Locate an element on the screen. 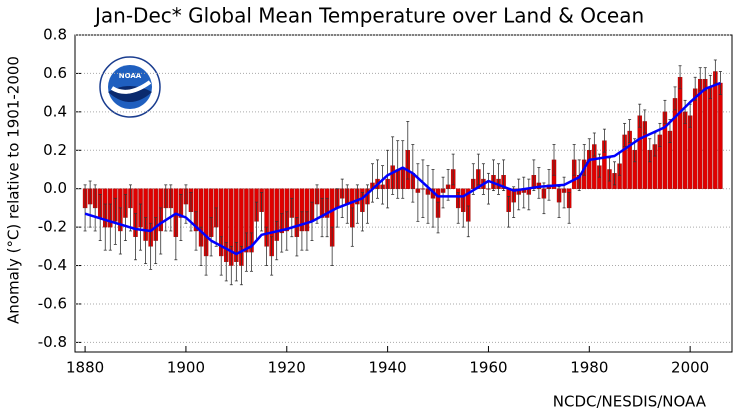 The height and width of the screenshot is (417, 734). y-tick-label: -0.8 is located at coordinates (52, 342).